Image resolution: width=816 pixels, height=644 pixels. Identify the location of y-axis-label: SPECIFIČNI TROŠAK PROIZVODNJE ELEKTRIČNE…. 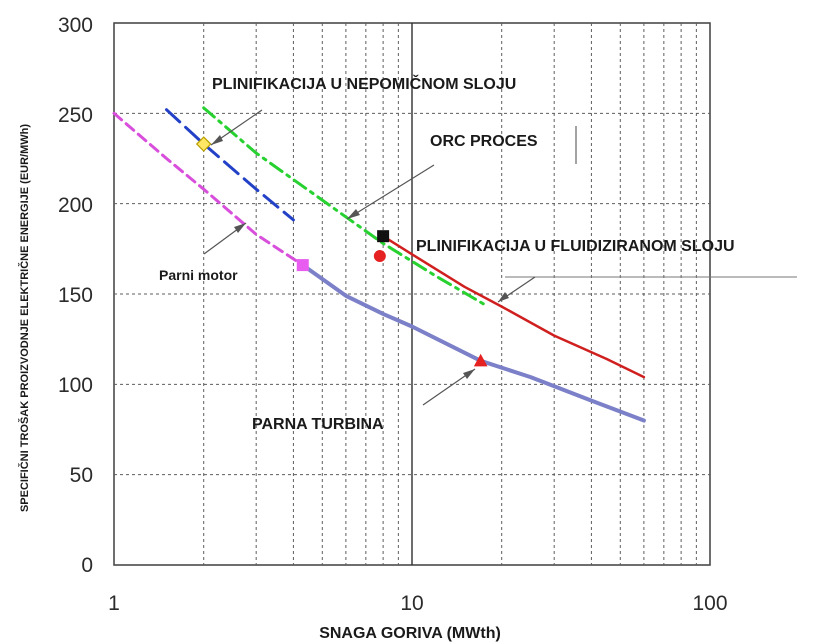
(24, 318).